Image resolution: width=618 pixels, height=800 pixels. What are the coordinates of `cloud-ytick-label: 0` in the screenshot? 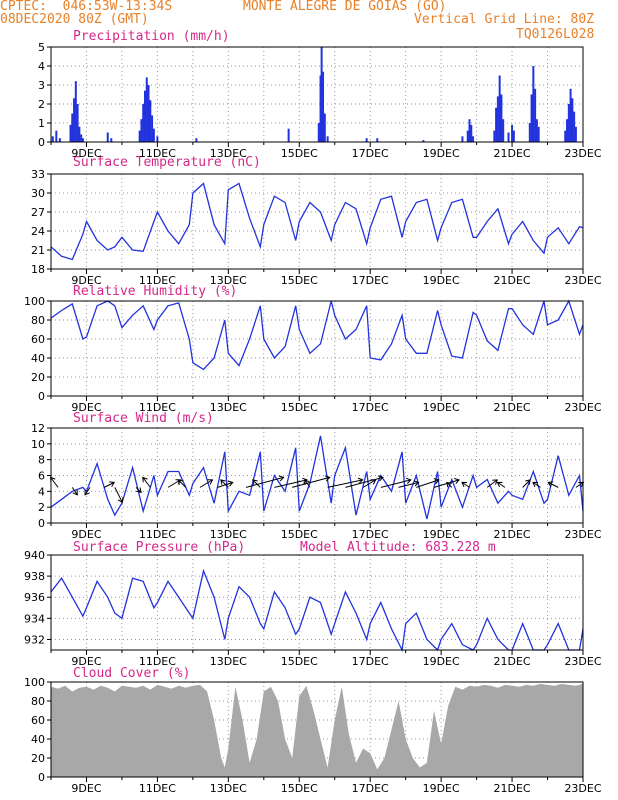 It's located at (41, 777).